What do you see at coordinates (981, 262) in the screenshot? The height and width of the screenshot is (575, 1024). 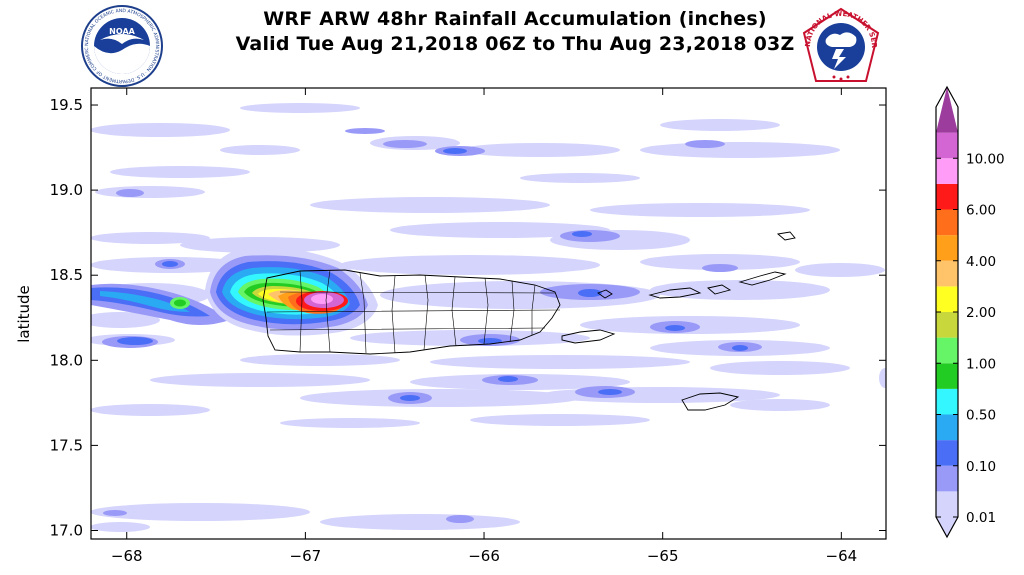 I see `colorbar-label: 4.00` at bounding box center [981, 262].